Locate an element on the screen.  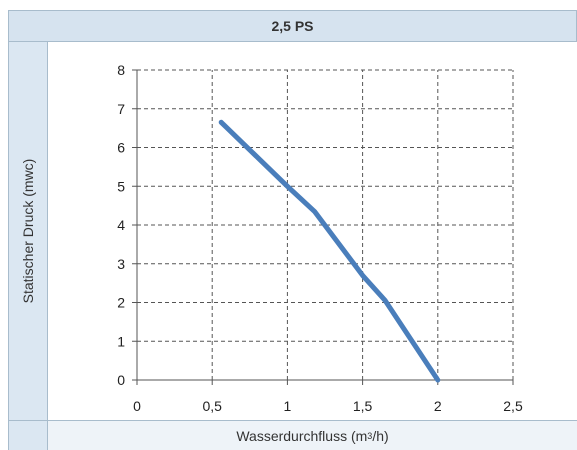
x-axis-label-prefix: Wasserdurchfluss (m is located at coordinates (302, 435).